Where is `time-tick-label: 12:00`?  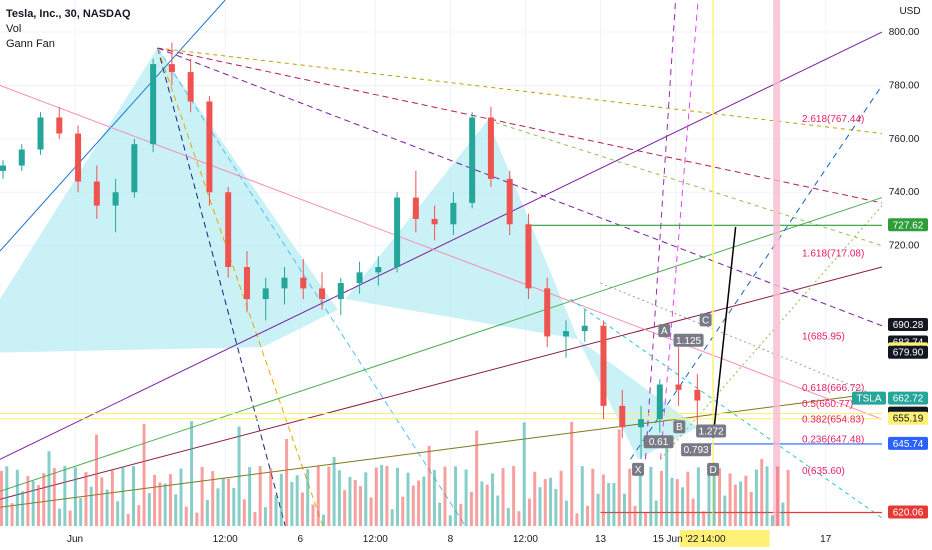
time-tick-label: 12:00 is located at coordinates (225, 539).